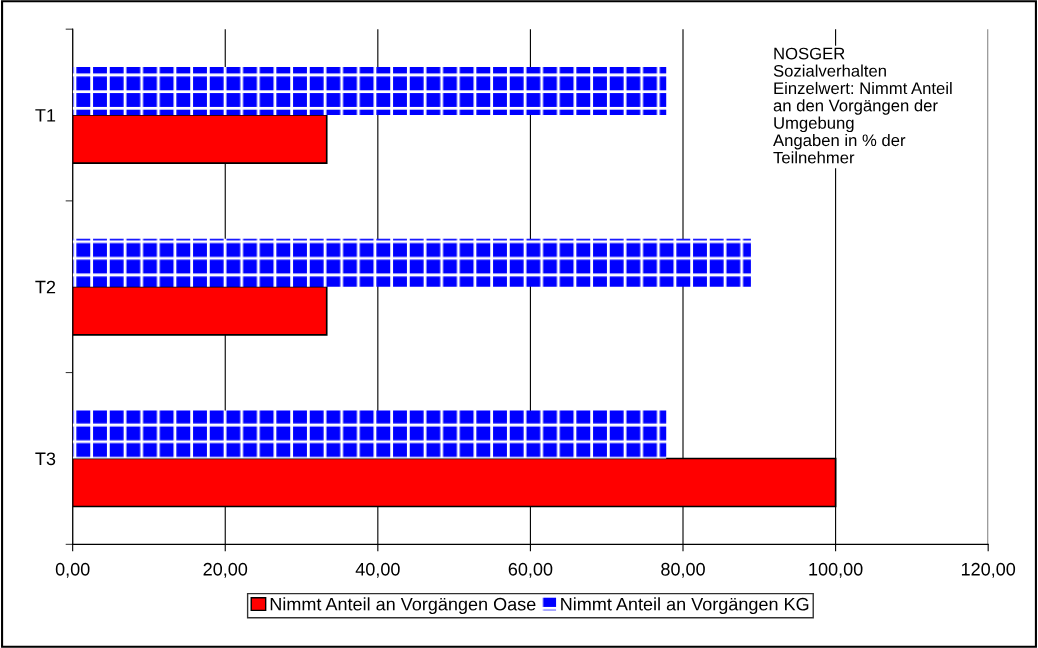  What do you see at coordinates (836, 570) in the screenshot?
I see `x-tick-label: 100,00` at bounding box center [836, 570].